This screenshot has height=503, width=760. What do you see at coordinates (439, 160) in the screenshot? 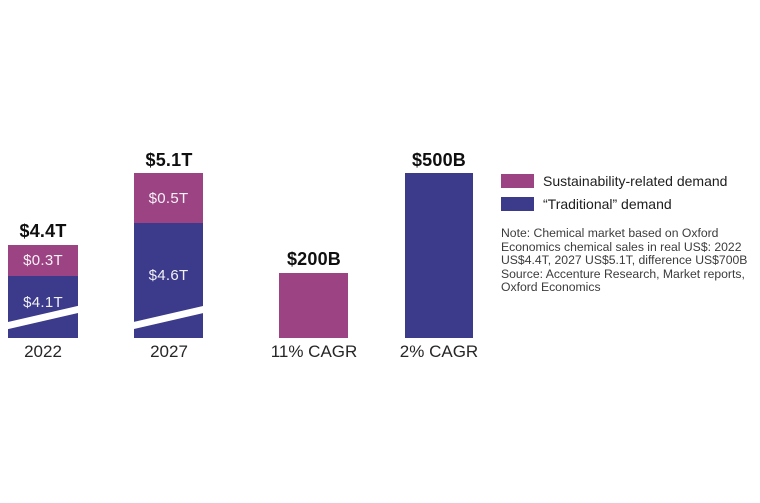
I see `bar-total-label-500b: $500B` at bounding box center [439, 160].